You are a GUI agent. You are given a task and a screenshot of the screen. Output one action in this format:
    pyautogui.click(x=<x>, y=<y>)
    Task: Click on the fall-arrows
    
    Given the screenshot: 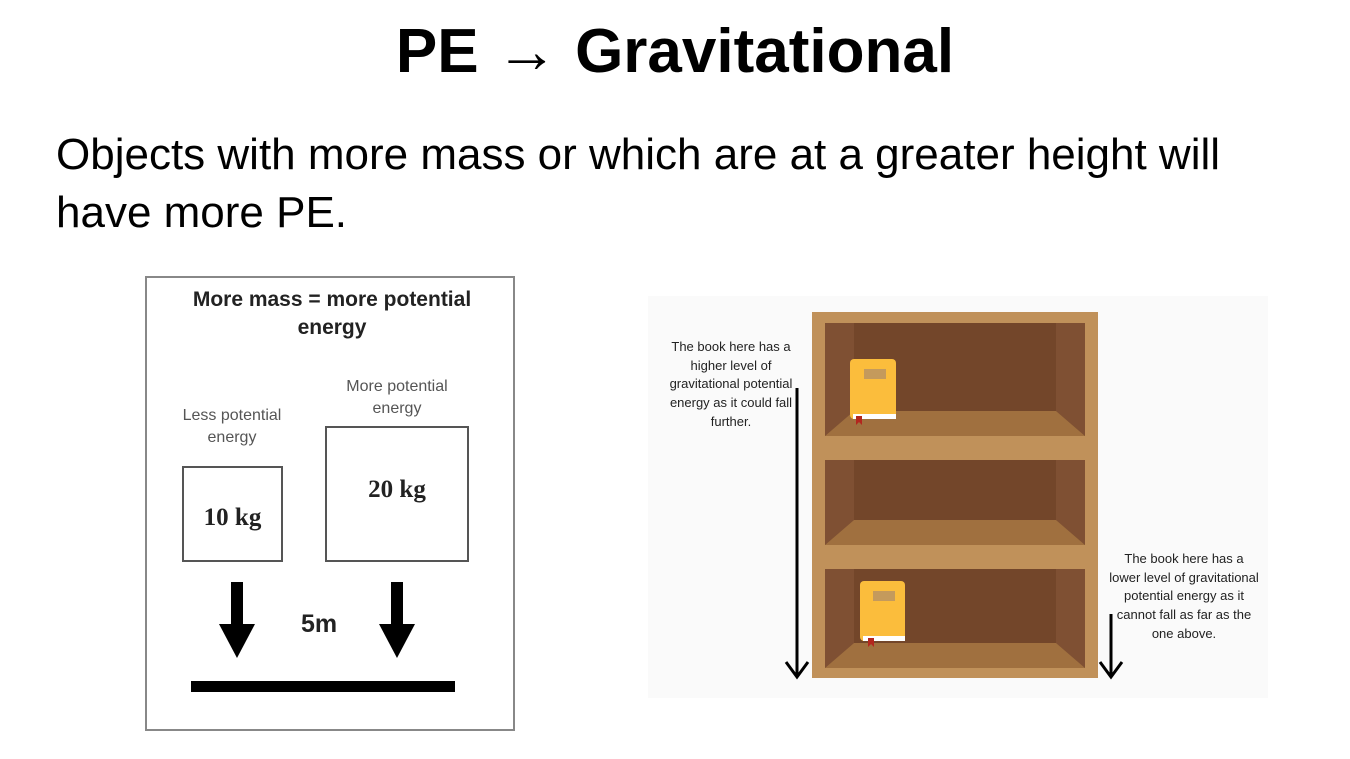 What is the action you would take?
    pyautogui.click(x=317, y=620)
    